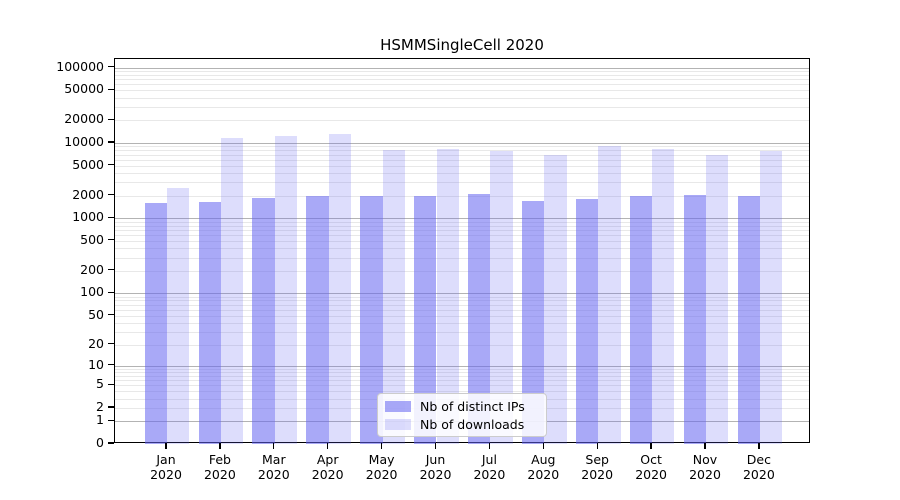  I want to click on y-tick-label: 5000, so click(88, 164).